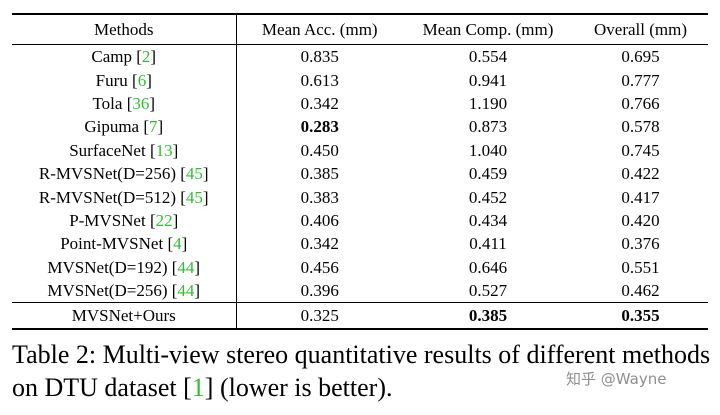 This screenshot has height=415, width=720. Describe the element at coordinates (319, 80) in the screenshot. I see `mean-acc-cell: 0.613` at that location.